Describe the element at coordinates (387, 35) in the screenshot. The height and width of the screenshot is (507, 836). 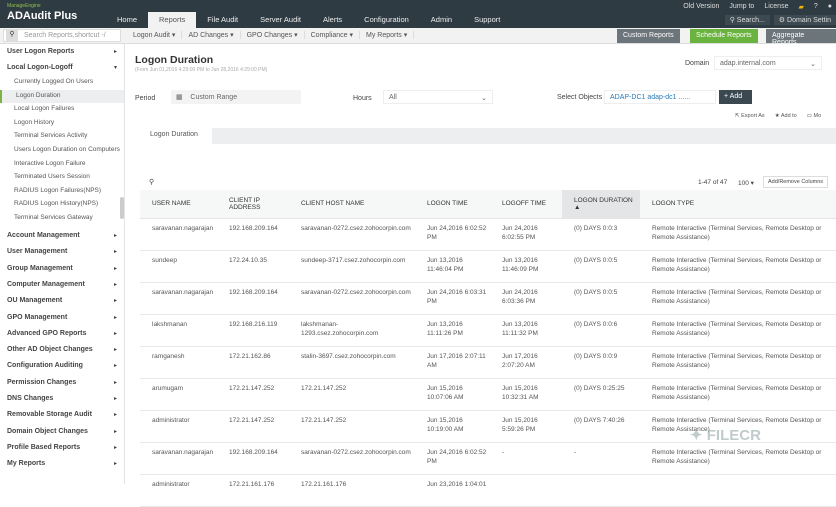
I see `menu-4: My Reports ▾` at that location.